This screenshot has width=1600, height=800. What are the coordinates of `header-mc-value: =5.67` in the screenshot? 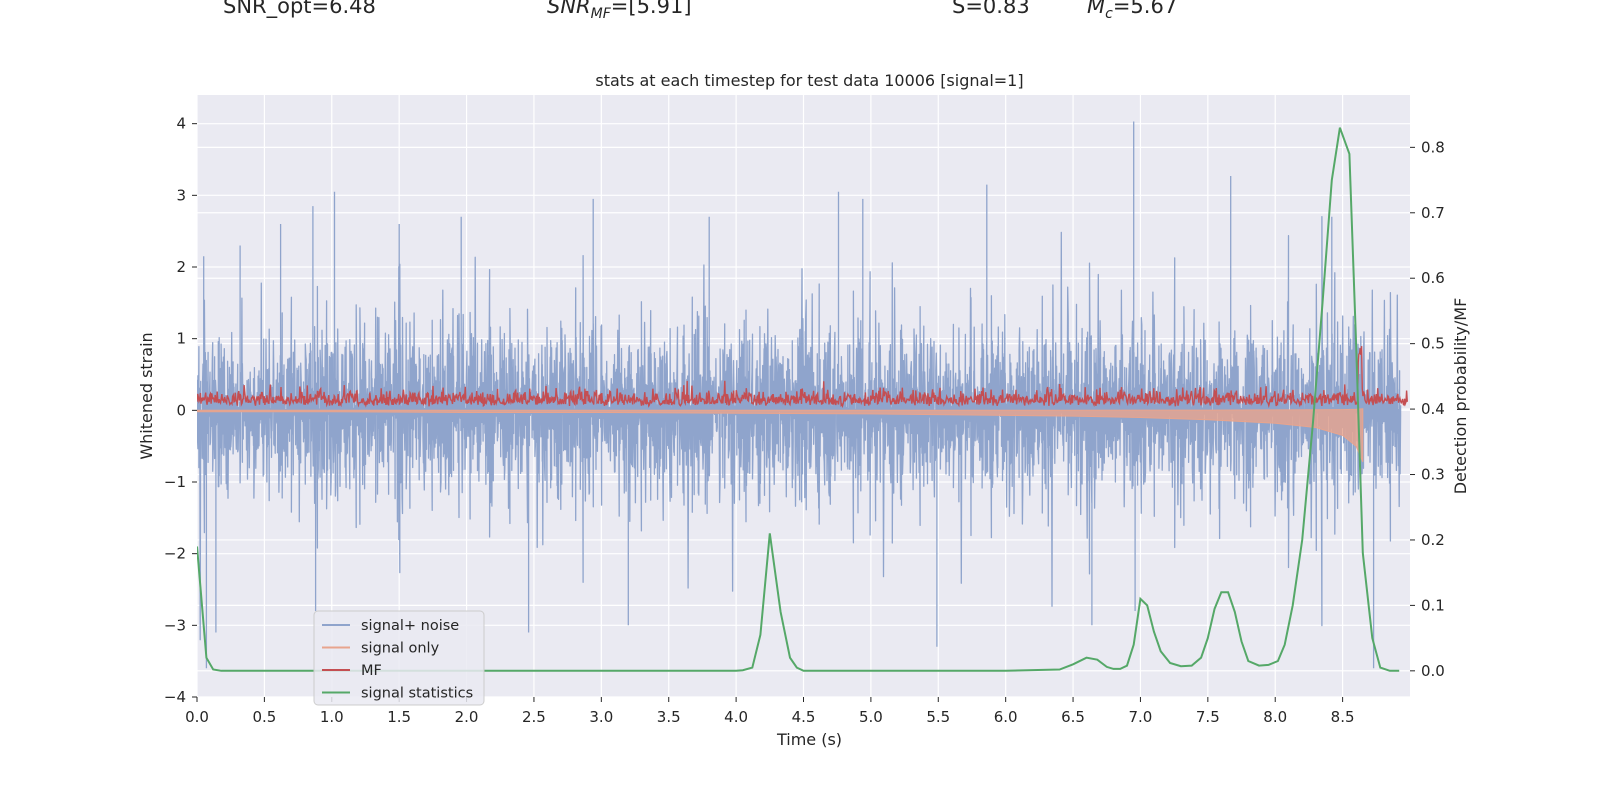 It's located at (1145, 9).